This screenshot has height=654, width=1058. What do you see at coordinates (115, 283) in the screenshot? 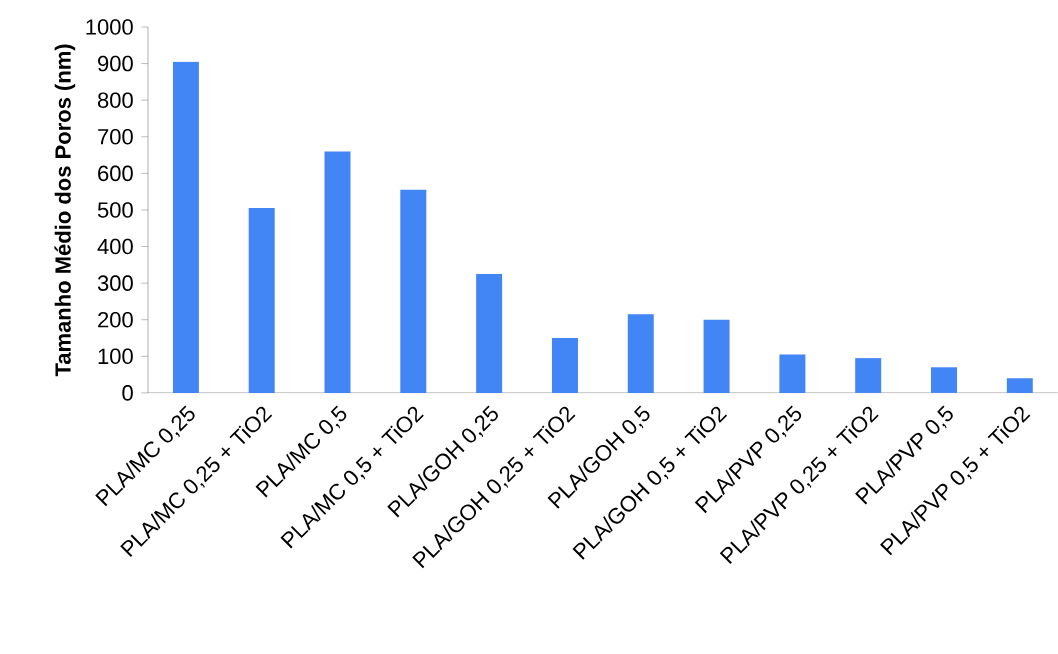
I see `y-tick-label: 300` at bounding box center [115, 283].